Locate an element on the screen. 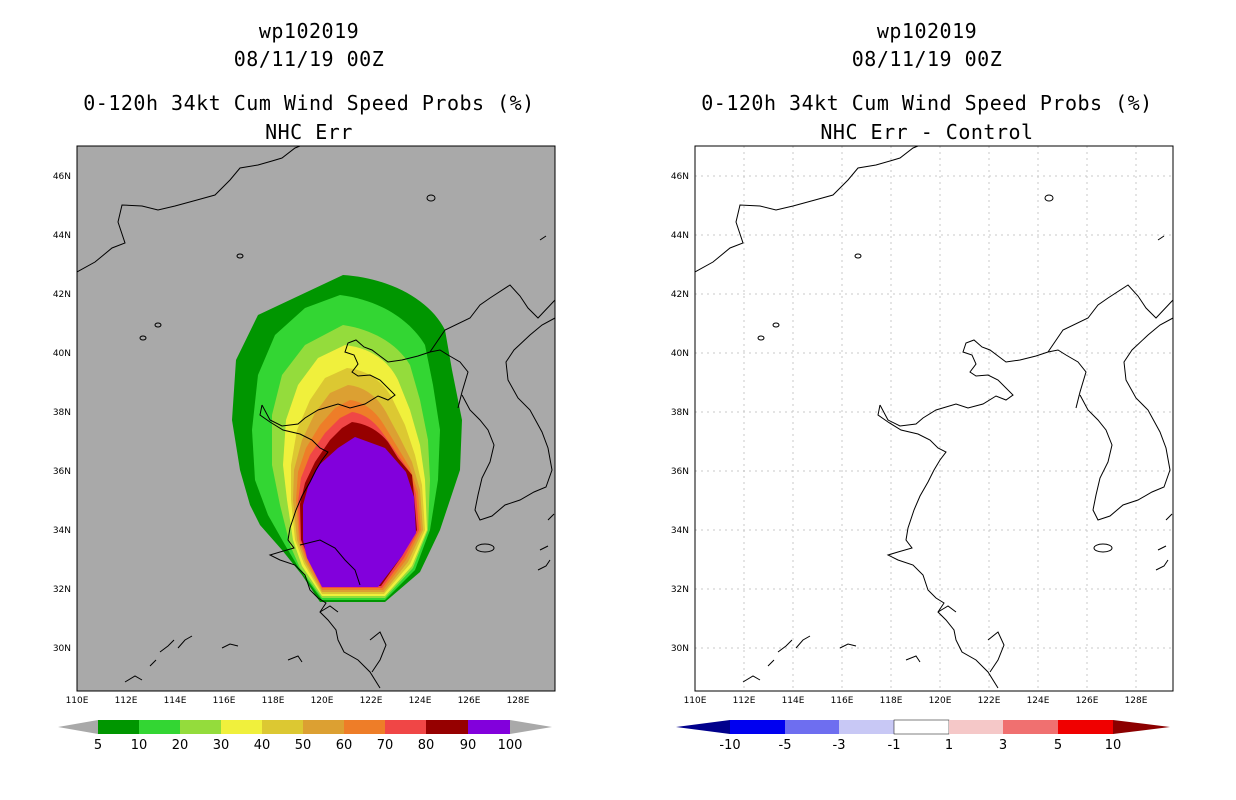 Image resolution: width=1236 pixels, height=800 pixels. colorbar-label: 90 is located at coordinates (468, 745).